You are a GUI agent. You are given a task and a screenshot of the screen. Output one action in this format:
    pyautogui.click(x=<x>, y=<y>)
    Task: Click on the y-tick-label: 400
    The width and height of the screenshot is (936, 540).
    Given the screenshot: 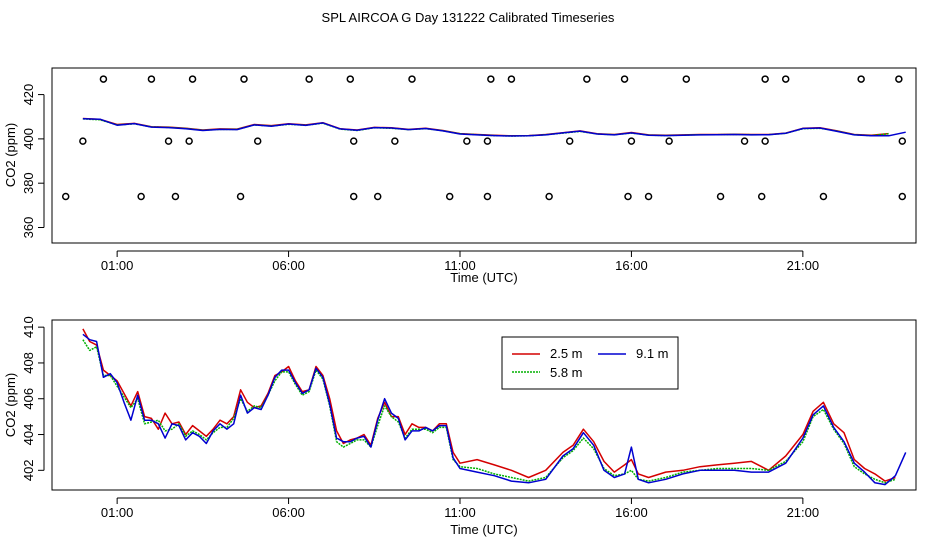 What is the action you would take?
    pyautogui.click(x=28, y=139)
    